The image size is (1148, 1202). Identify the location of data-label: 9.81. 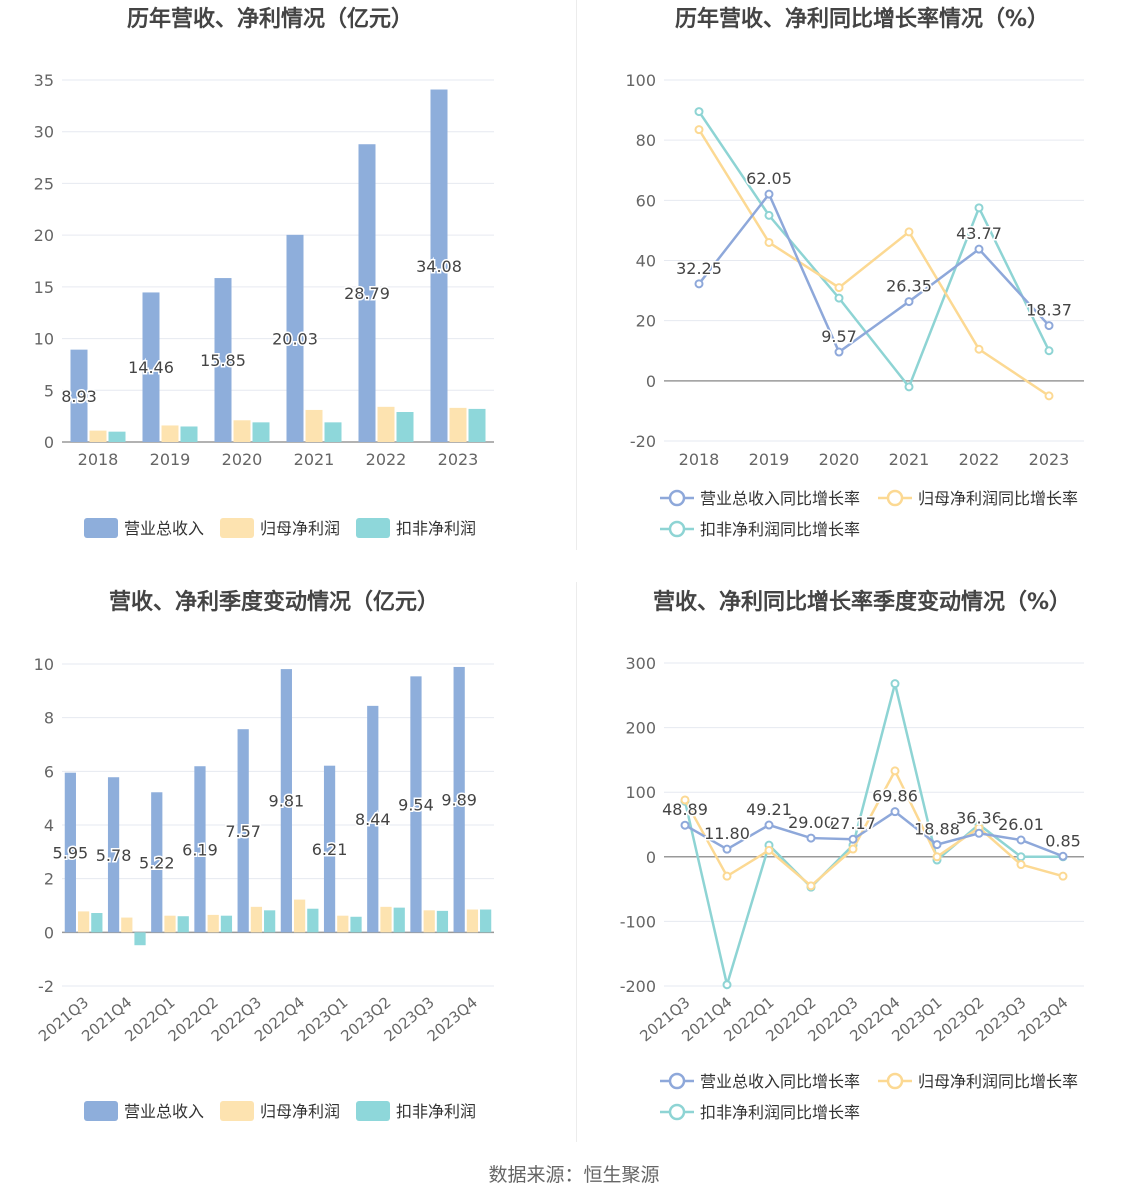
(287, 801).